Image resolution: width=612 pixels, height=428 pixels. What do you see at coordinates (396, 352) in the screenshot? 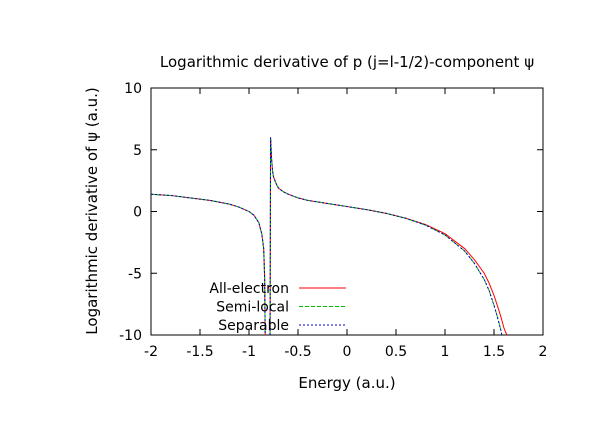
I see `x-tick-label: 0.5` at bounding box center [396, 352].